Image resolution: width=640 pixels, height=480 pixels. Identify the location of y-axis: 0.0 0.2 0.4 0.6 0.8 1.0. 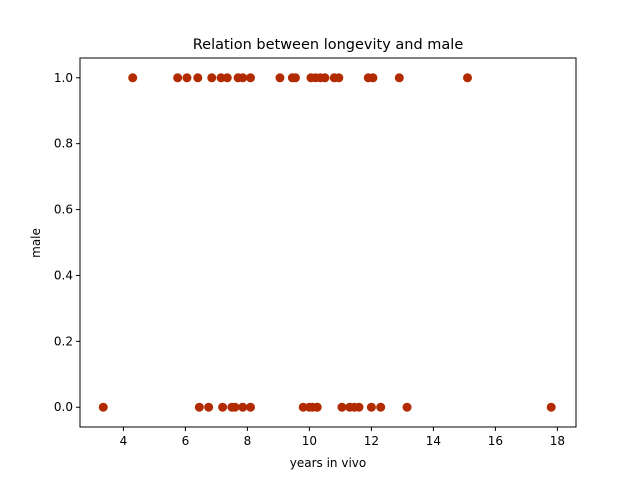
(67, 242).